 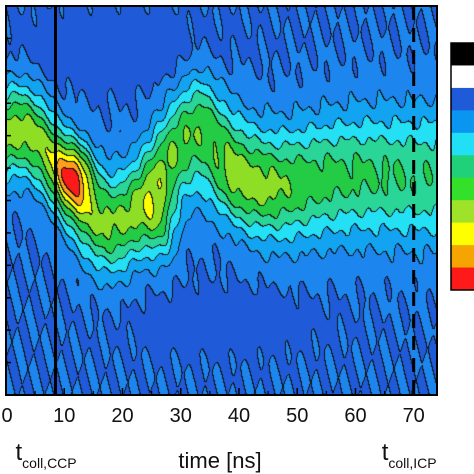 What do you see at coordinates (46, 455) in the screenshot?
I see `marker-label-0: tcoll,CCP` at bounding box center [46, 455].